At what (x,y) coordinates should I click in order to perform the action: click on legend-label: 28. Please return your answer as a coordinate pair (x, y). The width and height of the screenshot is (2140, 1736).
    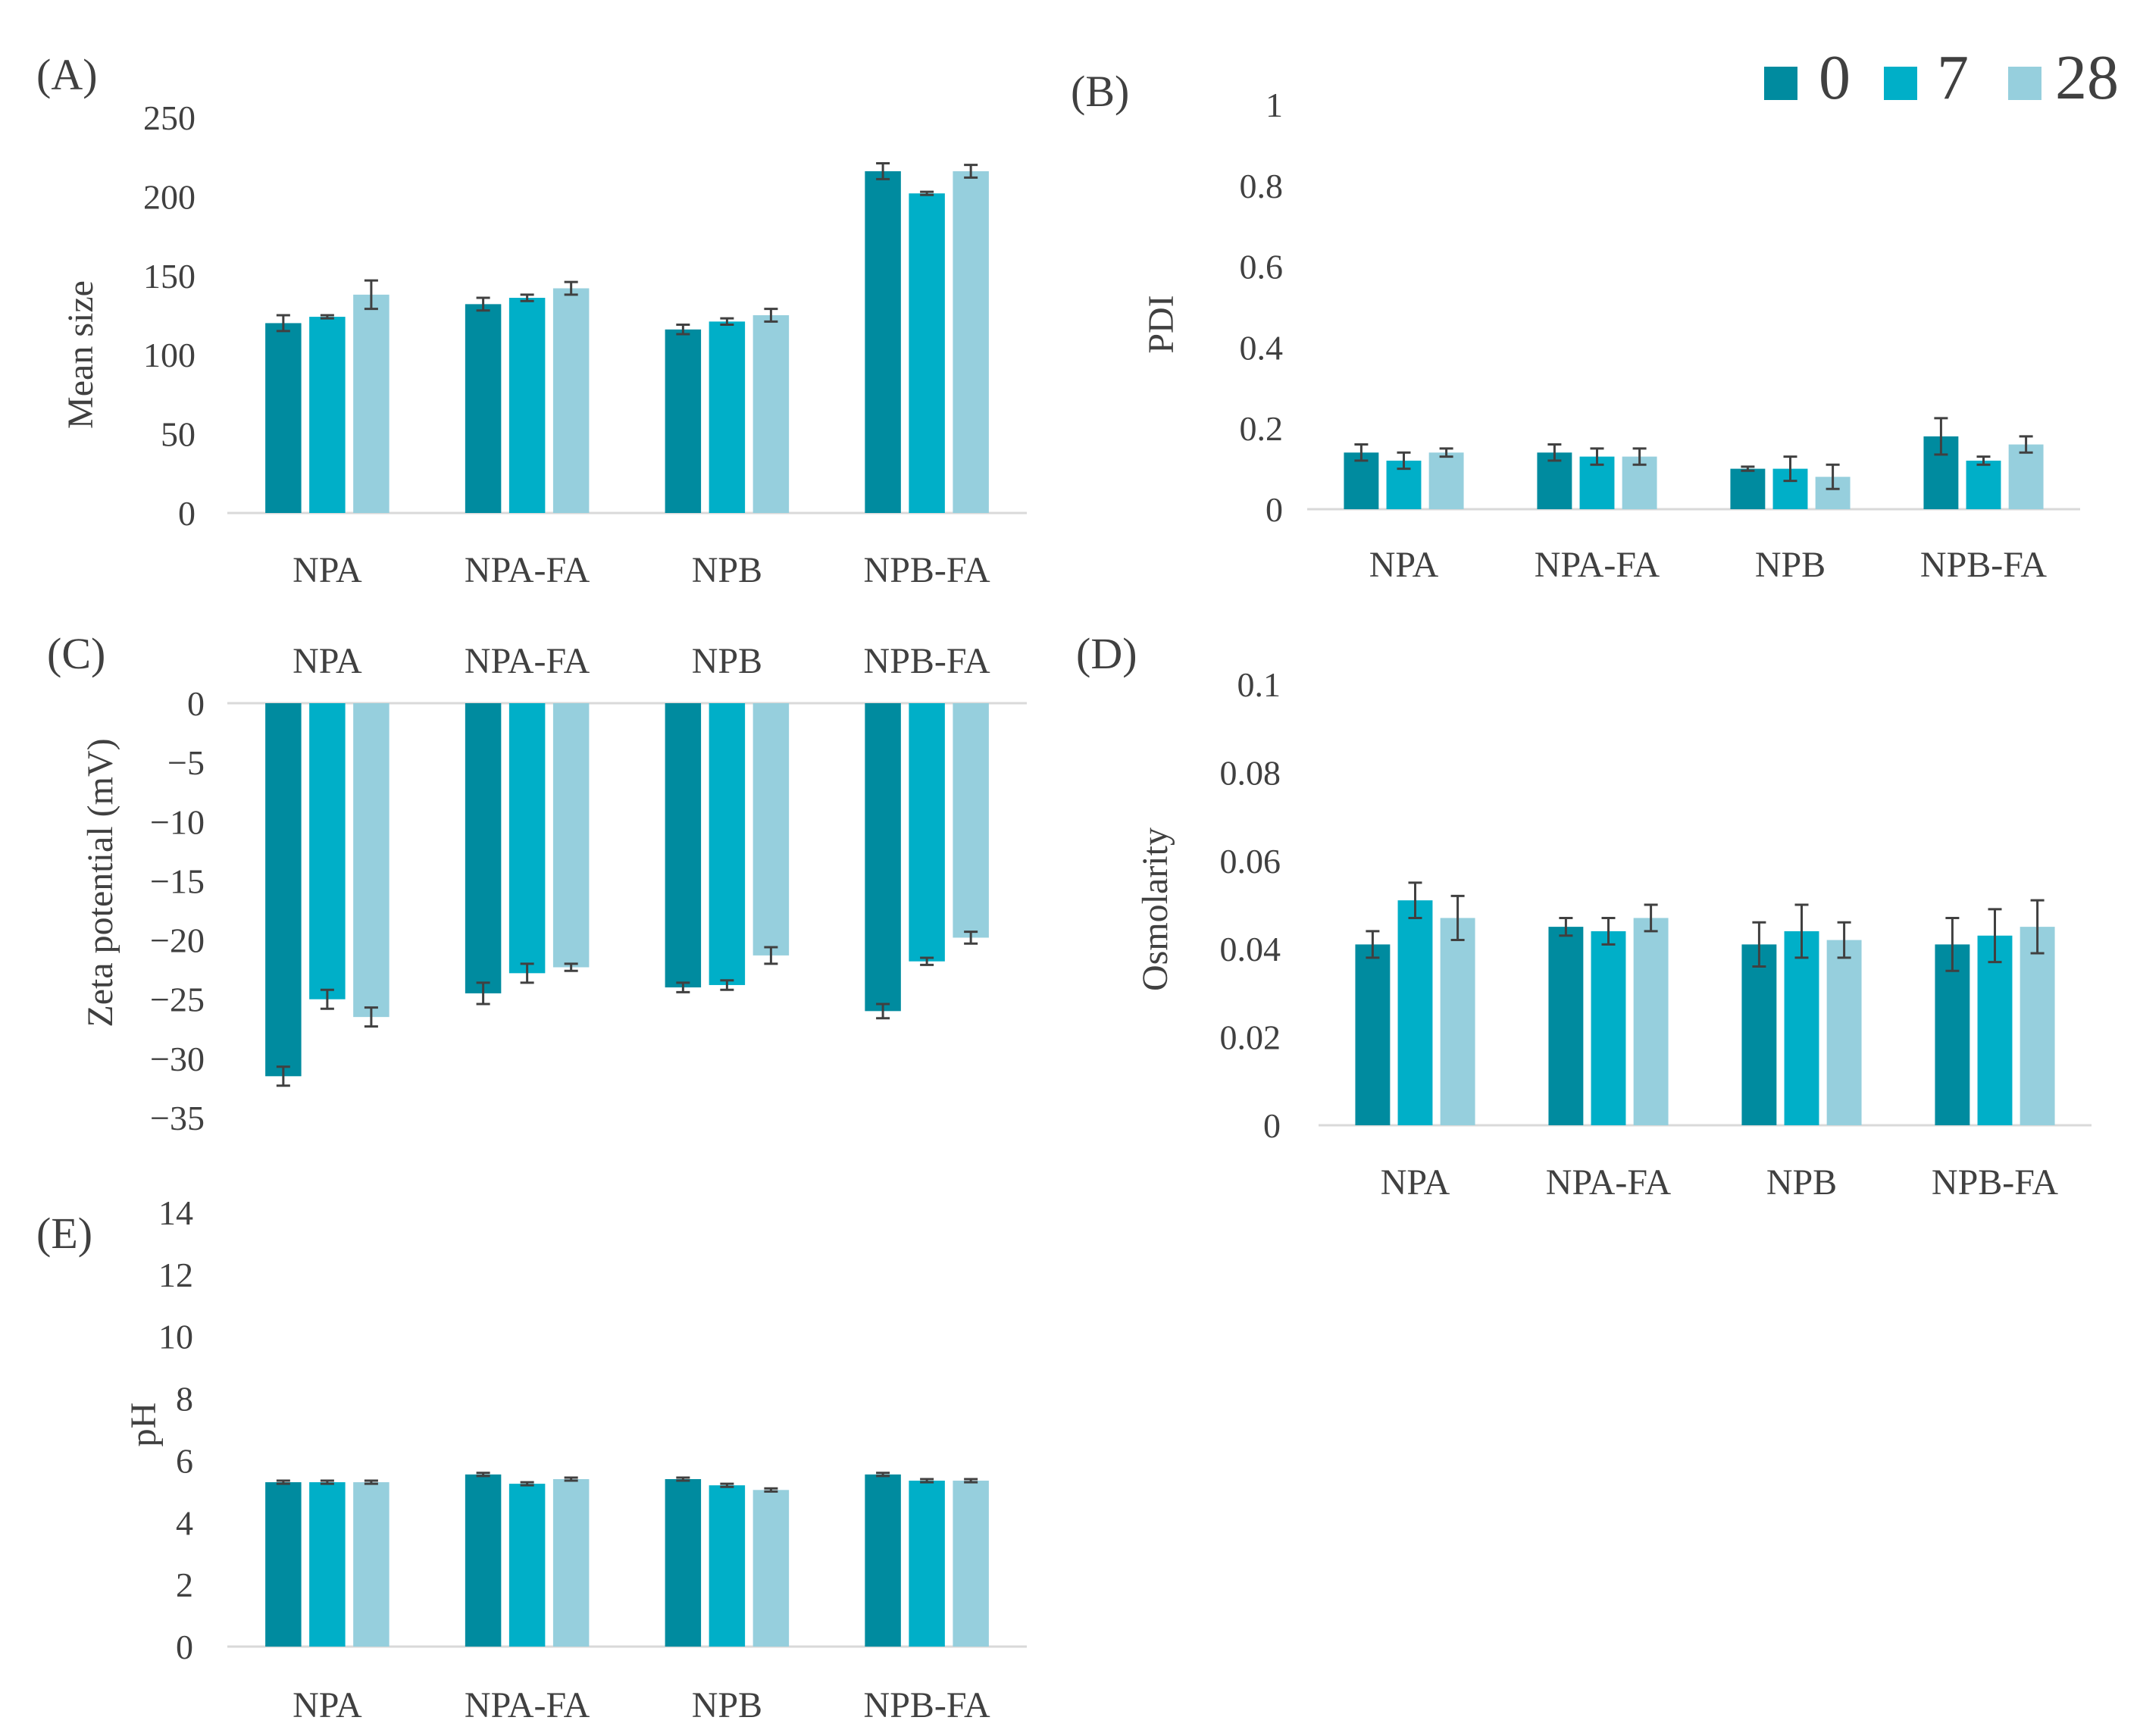
    Looking at the image, I should click on (2087, 77).